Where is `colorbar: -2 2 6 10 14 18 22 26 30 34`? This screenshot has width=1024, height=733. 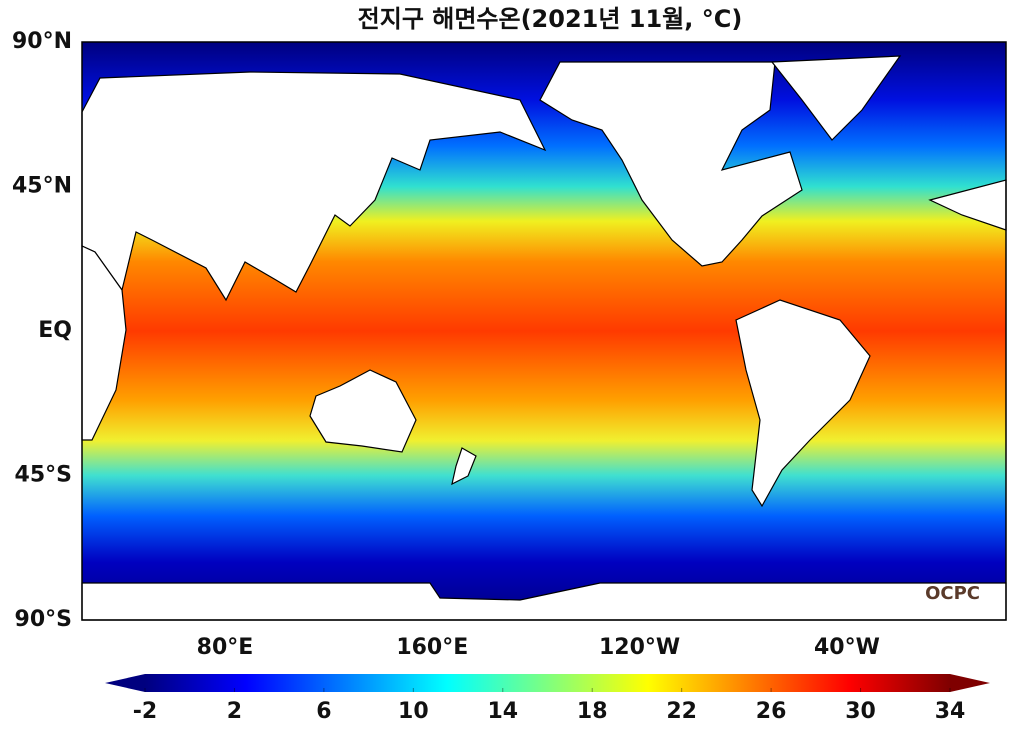
colorbar: -2 2 6 10 14 18 22 26 30 34 is located at coordinates (547, 699).